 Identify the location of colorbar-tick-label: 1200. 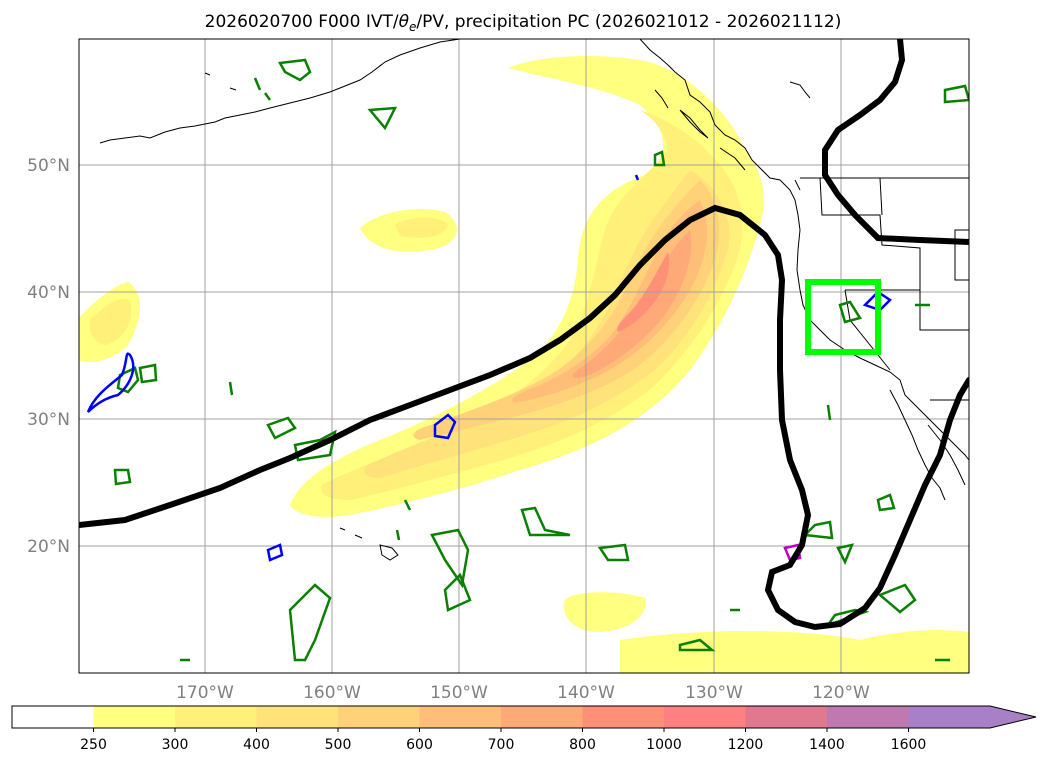
(746, 745).